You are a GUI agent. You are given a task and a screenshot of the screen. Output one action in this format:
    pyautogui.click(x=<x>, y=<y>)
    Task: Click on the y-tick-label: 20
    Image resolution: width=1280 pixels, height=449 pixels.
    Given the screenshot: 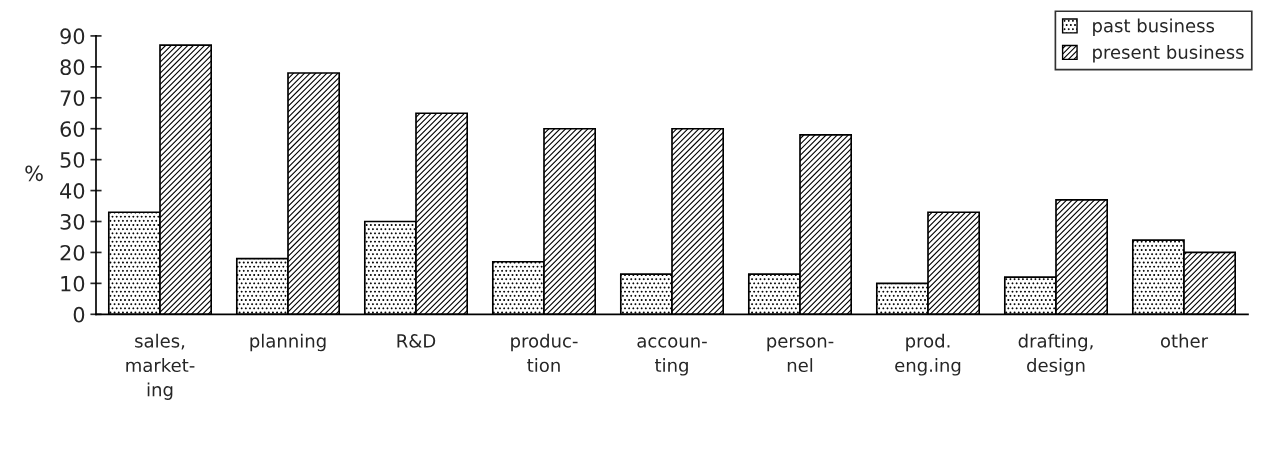 What is the action you would take?
    pyautogui.click(x=72, y=252)
    